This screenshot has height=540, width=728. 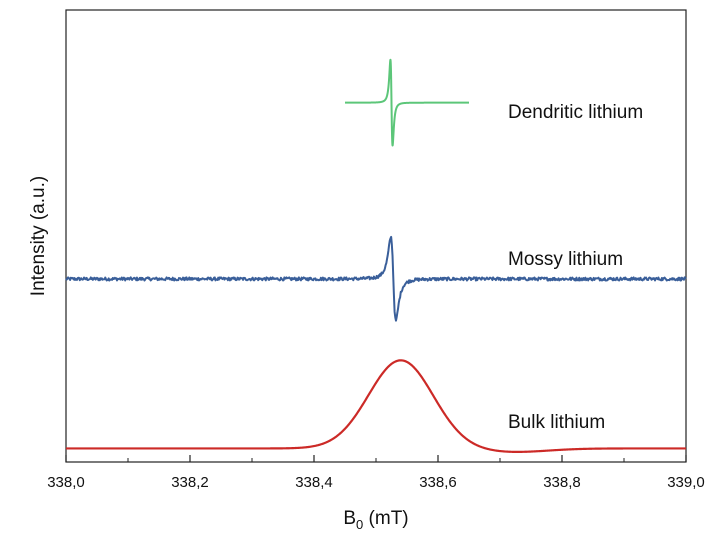 I want to click on series-label: Dendritic lithium, so click(x=575, y=112).